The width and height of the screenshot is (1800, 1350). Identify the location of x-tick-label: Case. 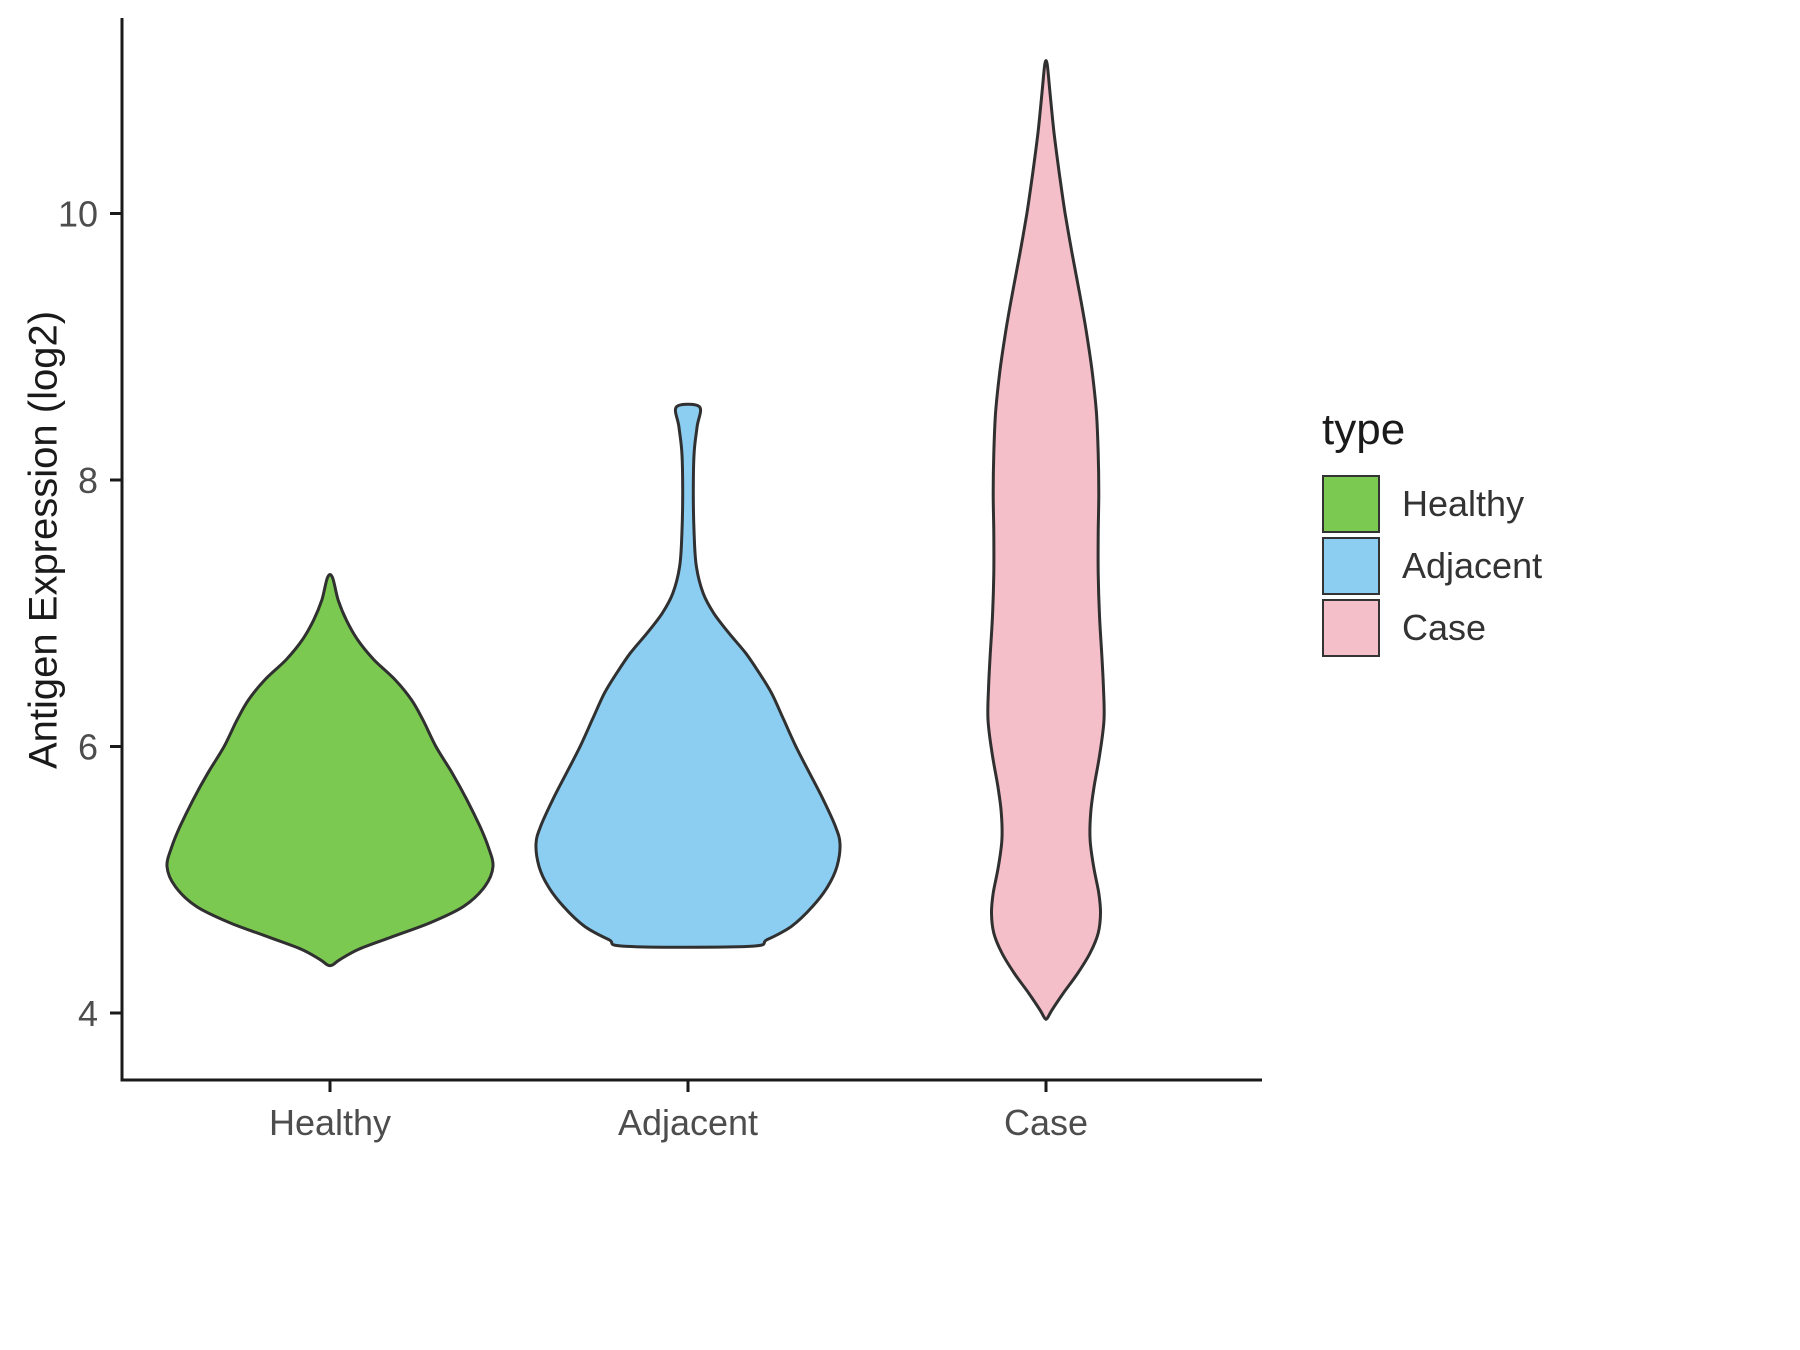
(1046, 1122).